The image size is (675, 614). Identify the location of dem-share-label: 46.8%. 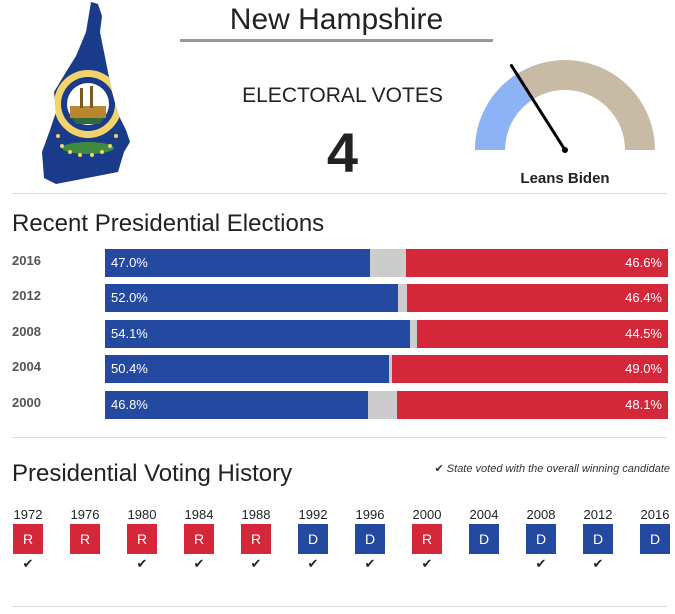
(129, 404).